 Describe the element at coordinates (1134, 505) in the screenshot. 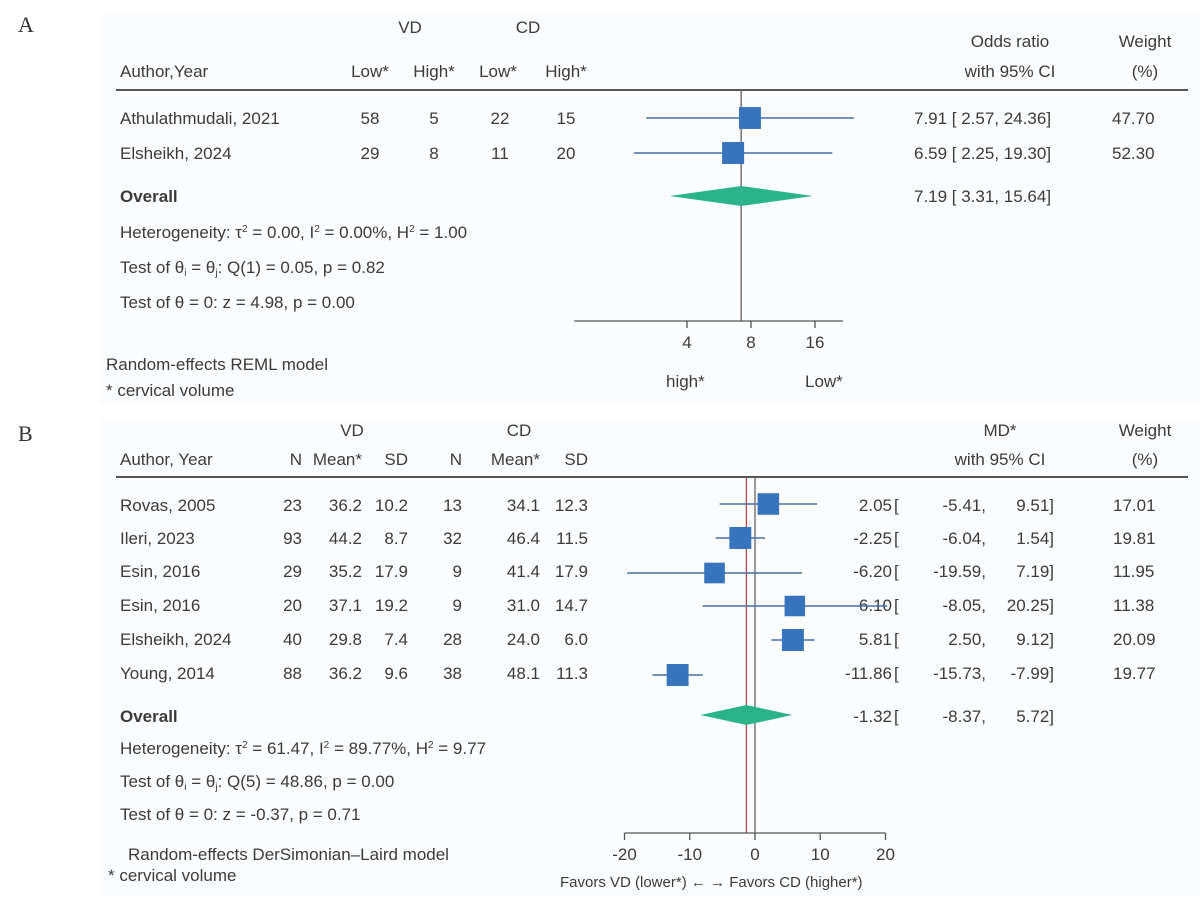

I see `weight: 17.01` at that location.